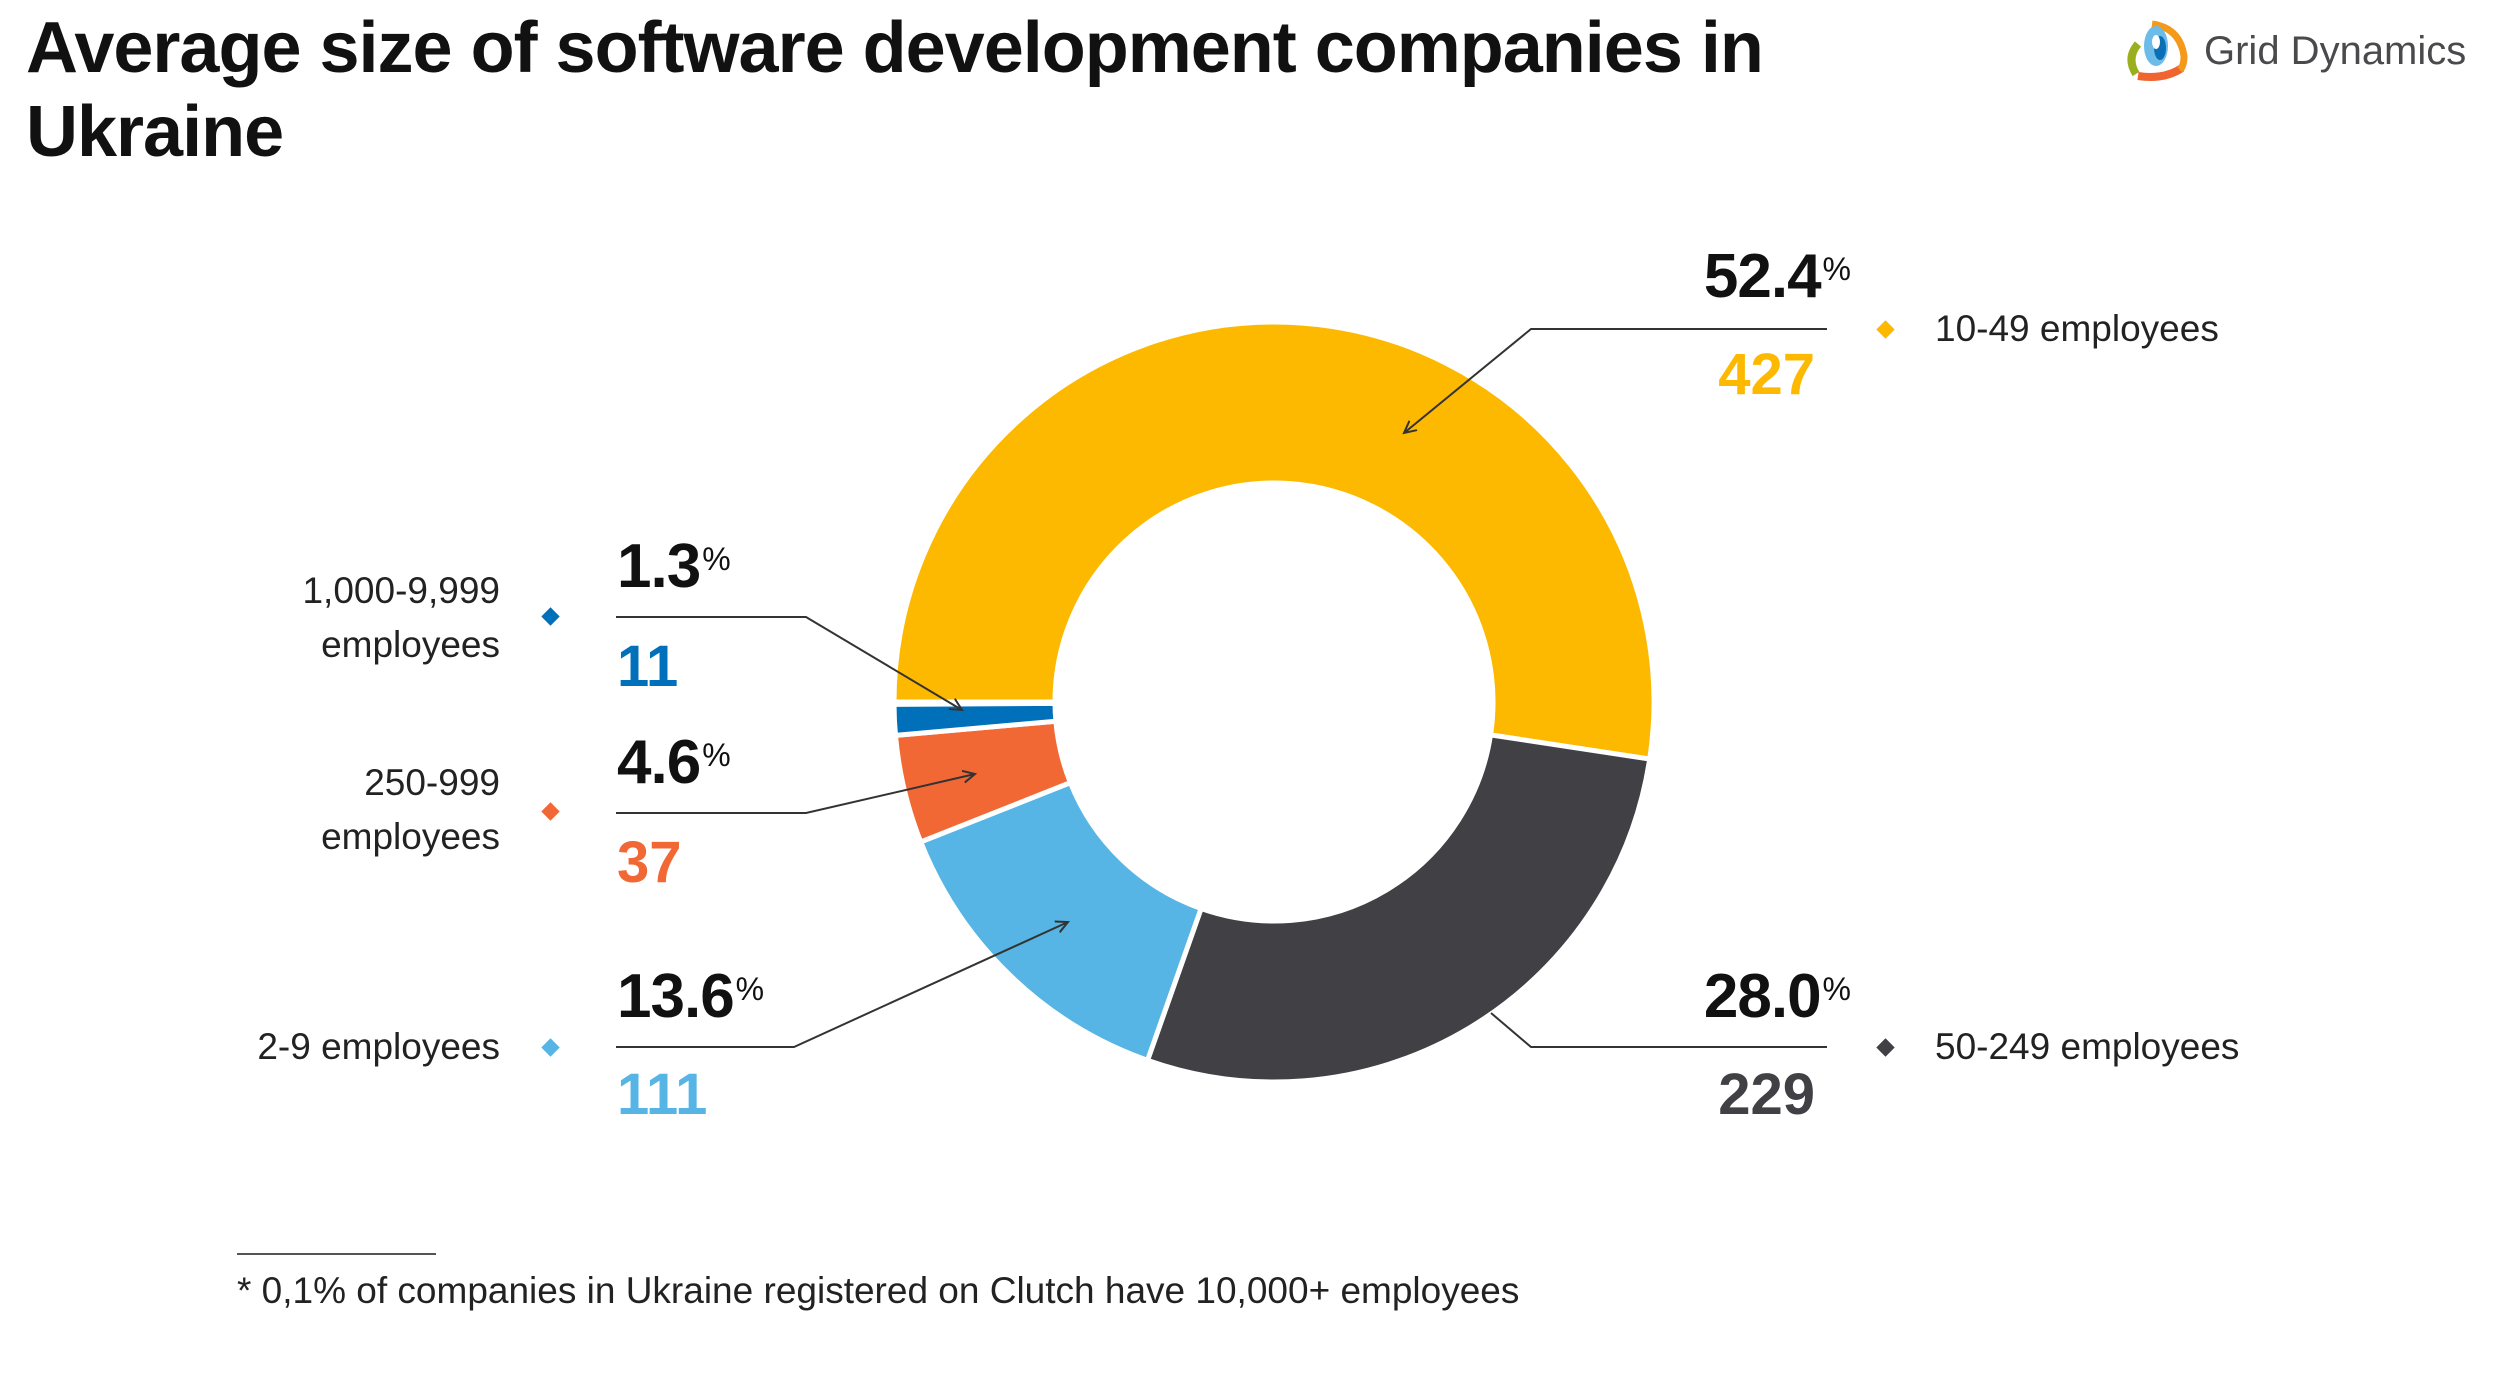 The height and width of the screenshot is (1397, 2501). I want to click on category-label: 50-249 employees, so click(2087, 1047).